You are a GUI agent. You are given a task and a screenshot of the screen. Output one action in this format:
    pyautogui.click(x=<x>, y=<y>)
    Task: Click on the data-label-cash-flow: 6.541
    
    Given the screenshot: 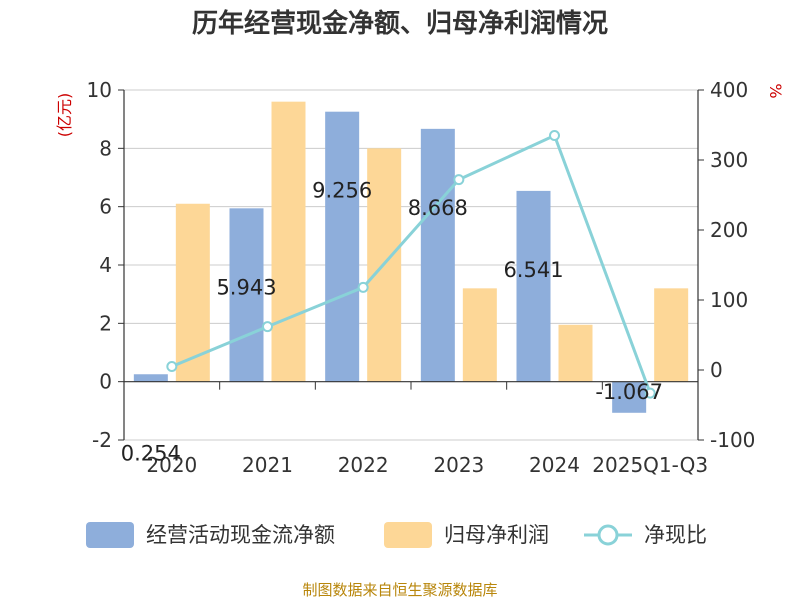 What is the action you would take?
    pyautogui.click(x=533, y=270)
    